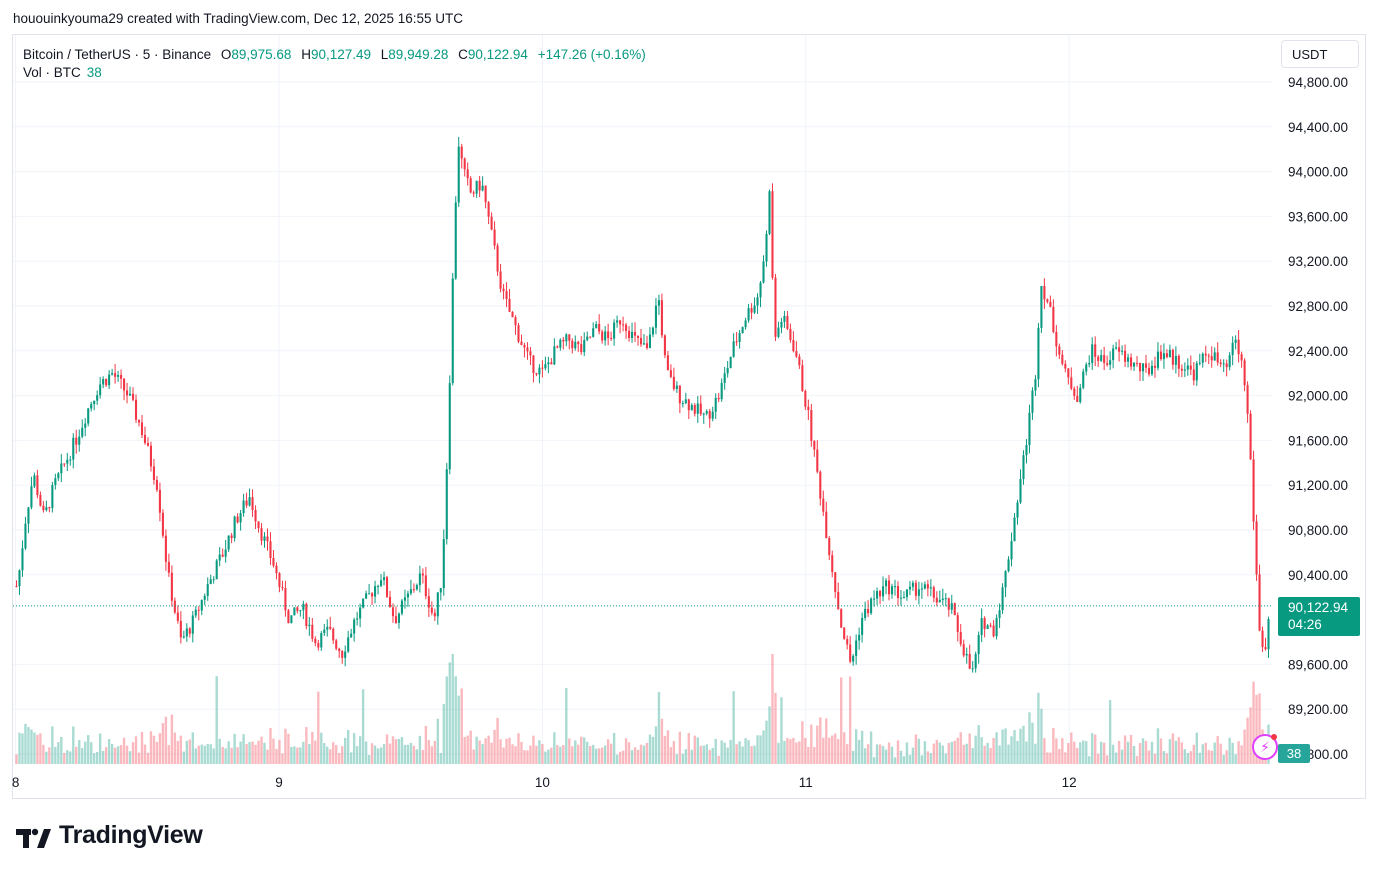 Image resolution: width=1379 pixels, height=874 pixels. I want to click on price-tick-label: 89,200.00, so click(1318, 709).